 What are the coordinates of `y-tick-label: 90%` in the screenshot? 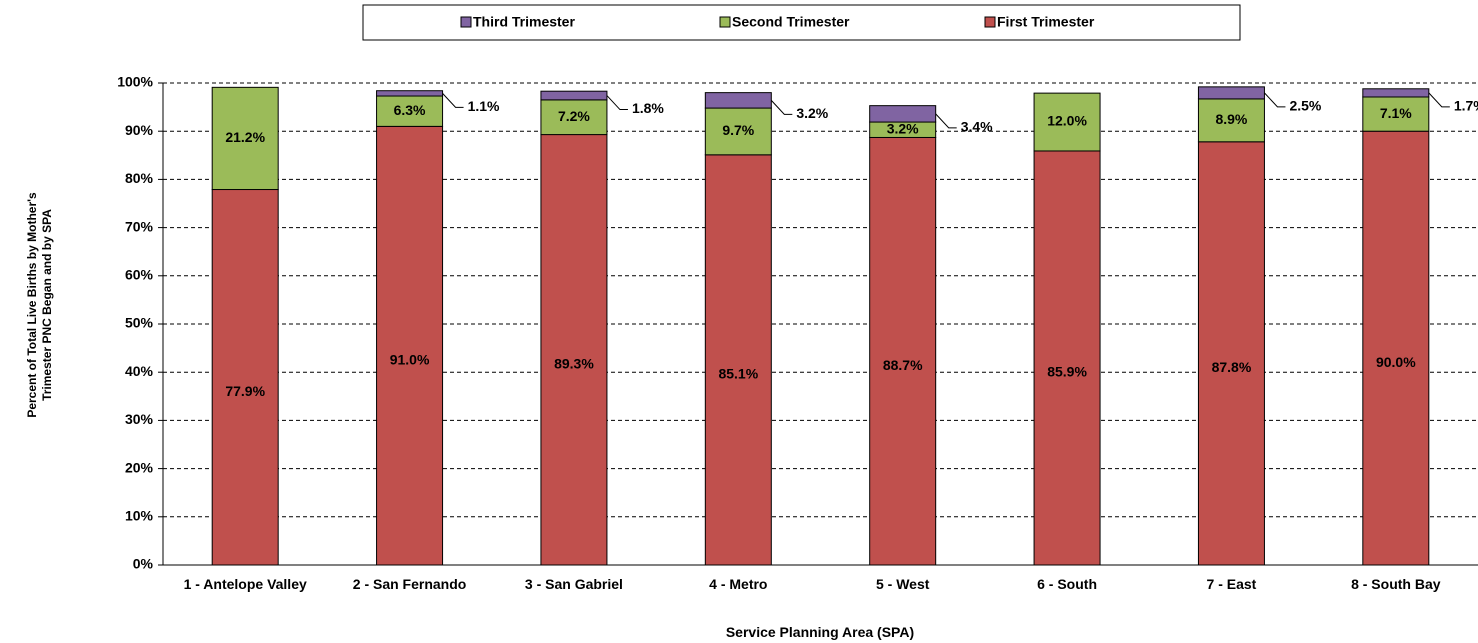 It's located at (139, 130).